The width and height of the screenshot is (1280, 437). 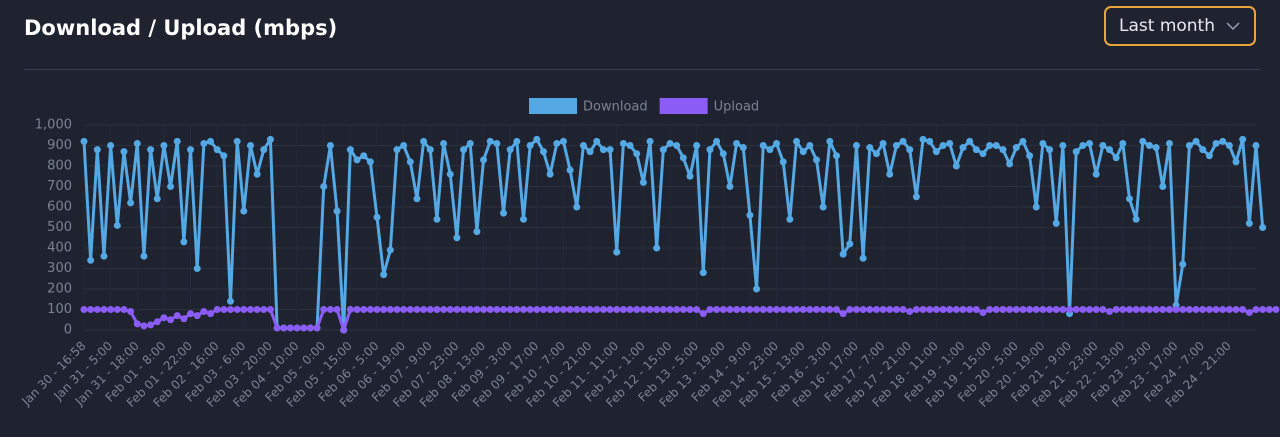 What do you see at coordinates (53, 125) in the screenshot?
I see `y-tick-label: 1,000` at bounding box center [53, 125].